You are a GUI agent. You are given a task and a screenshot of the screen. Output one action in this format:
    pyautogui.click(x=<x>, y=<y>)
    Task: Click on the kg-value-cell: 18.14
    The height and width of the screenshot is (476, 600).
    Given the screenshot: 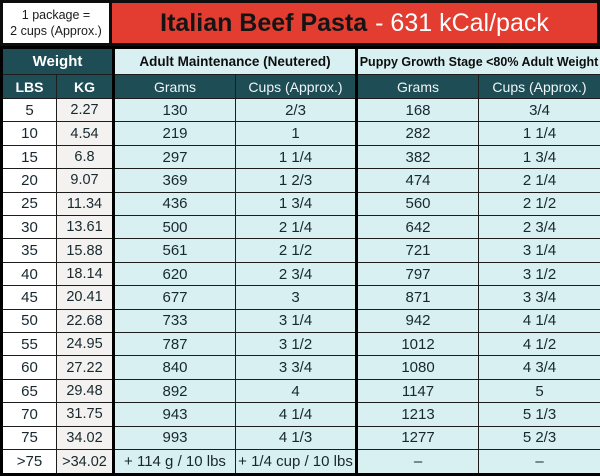 What is the action you would take?
    pyautogui.click(x=85, y=274)
    